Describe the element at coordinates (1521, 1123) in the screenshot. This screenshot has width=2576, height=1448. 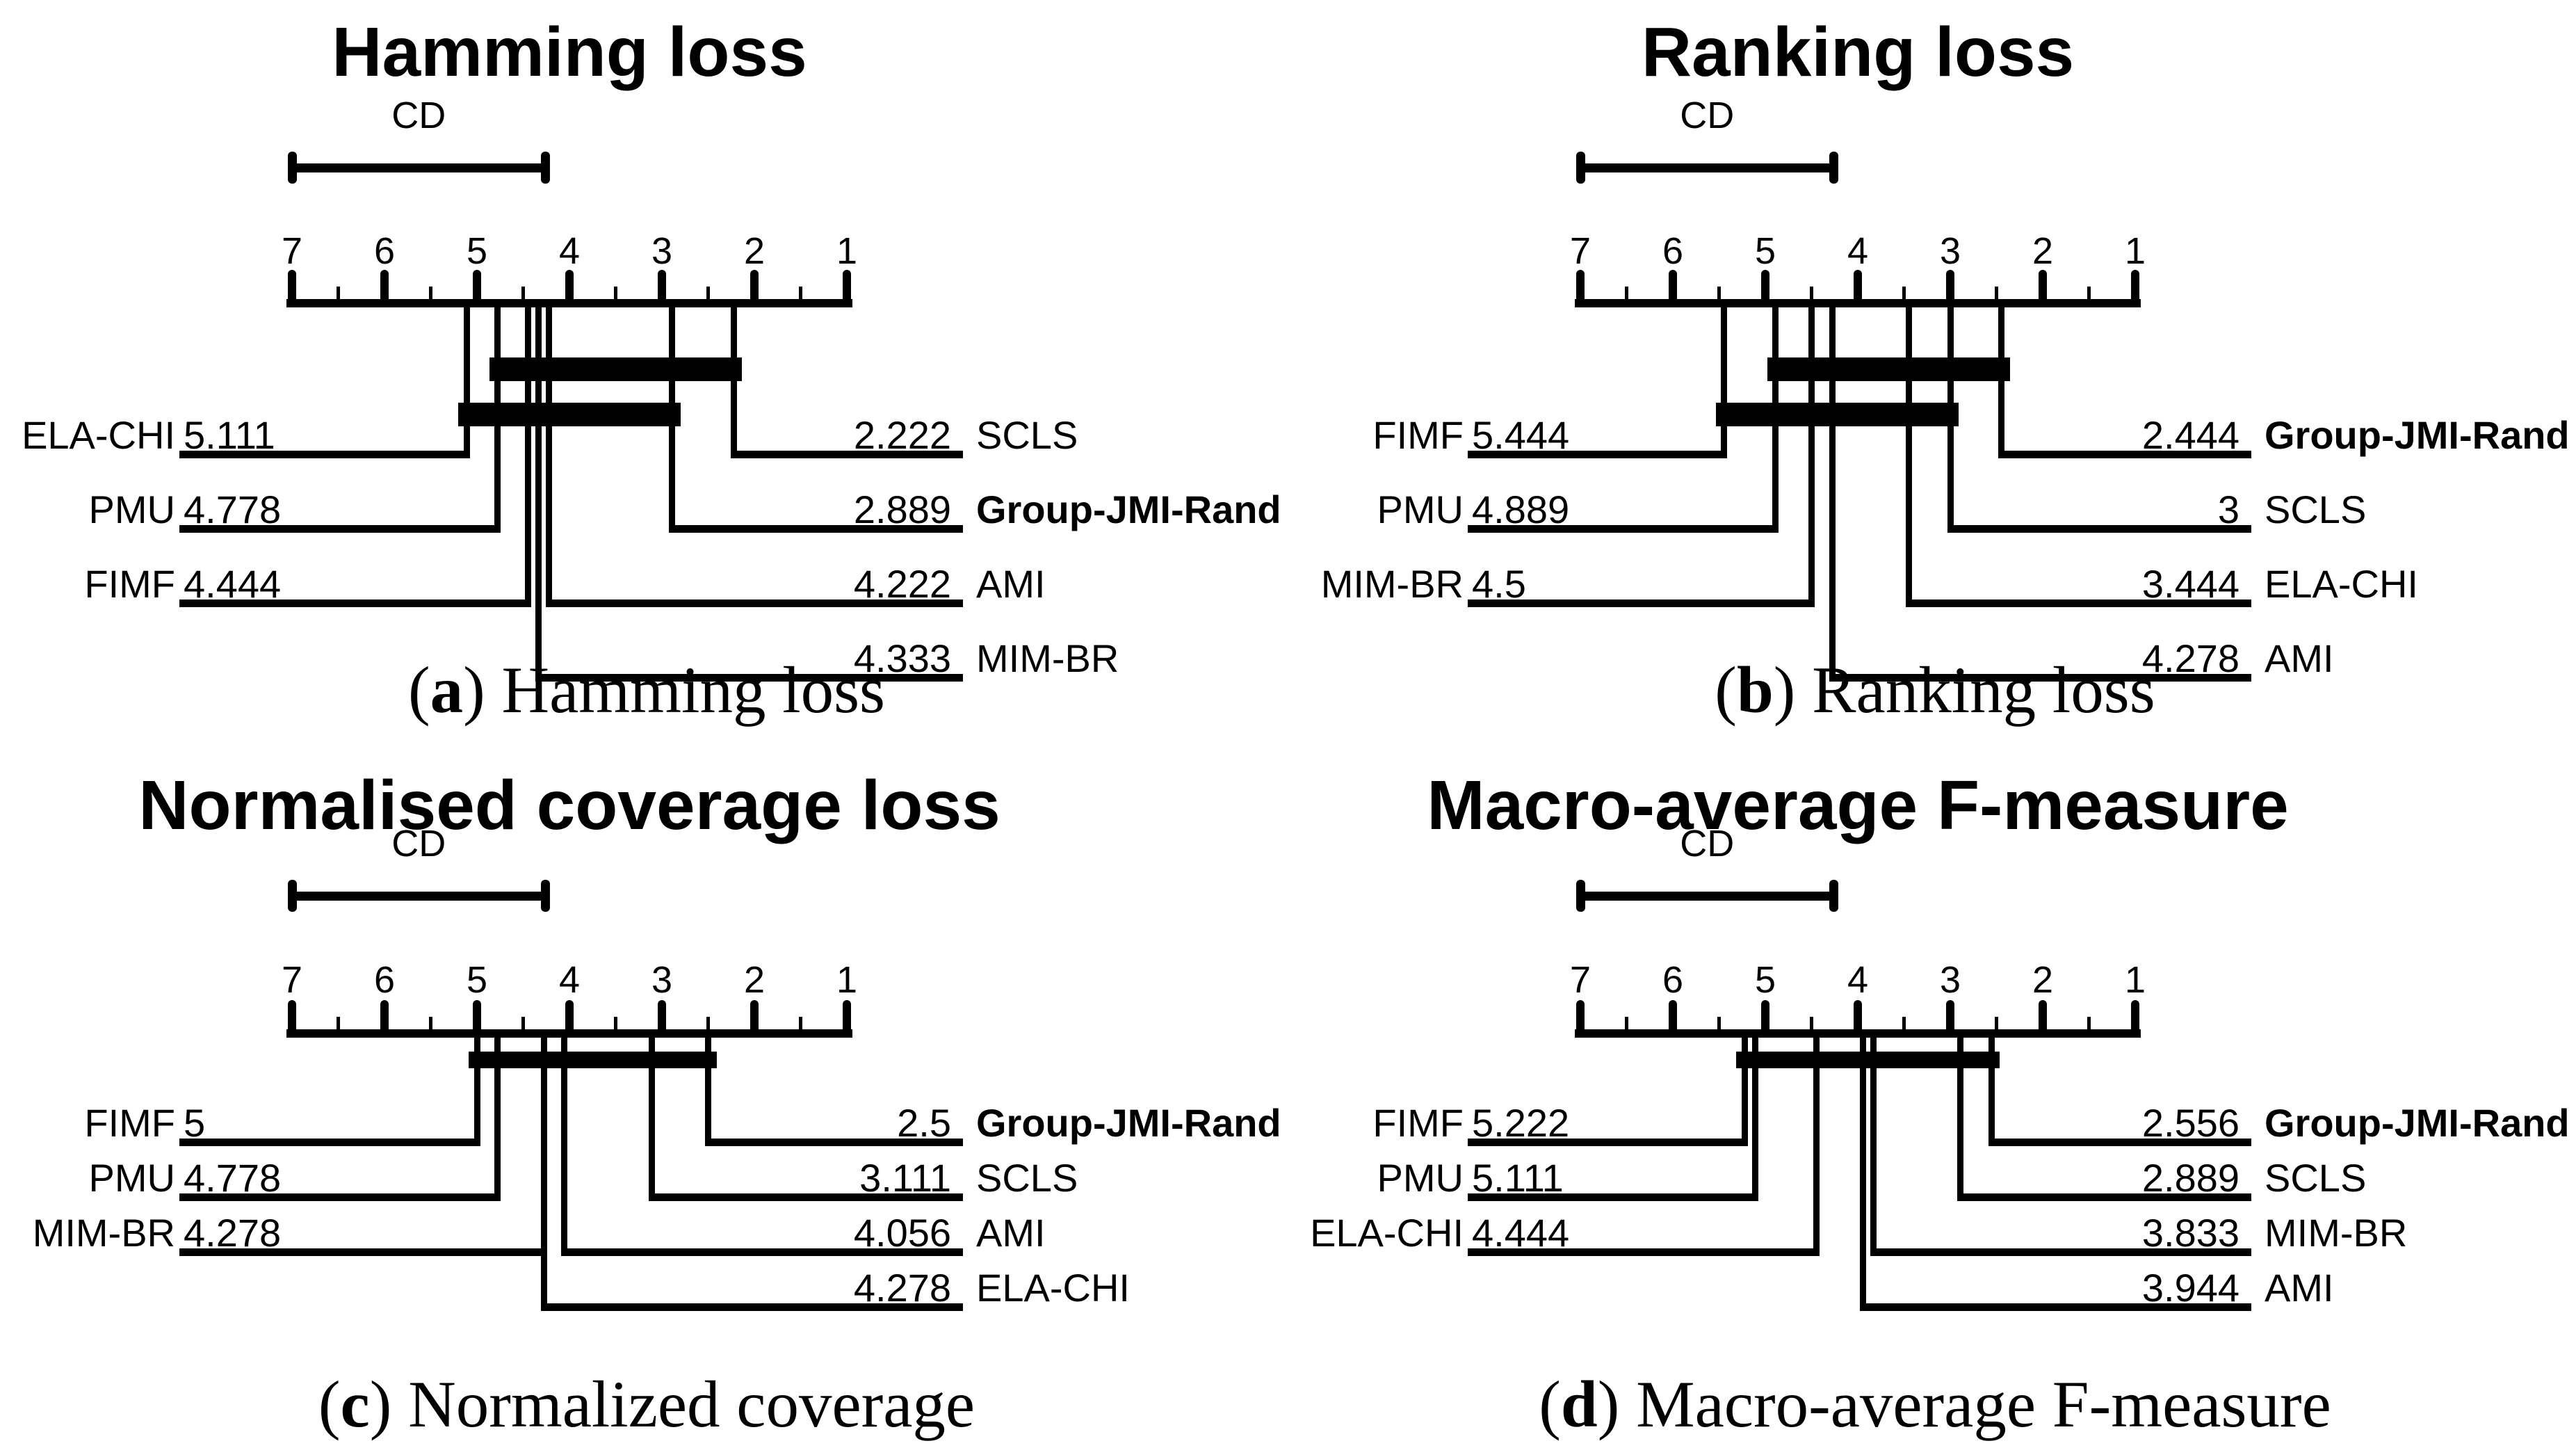
I see `method-value-fimf: 5.222` at that location.